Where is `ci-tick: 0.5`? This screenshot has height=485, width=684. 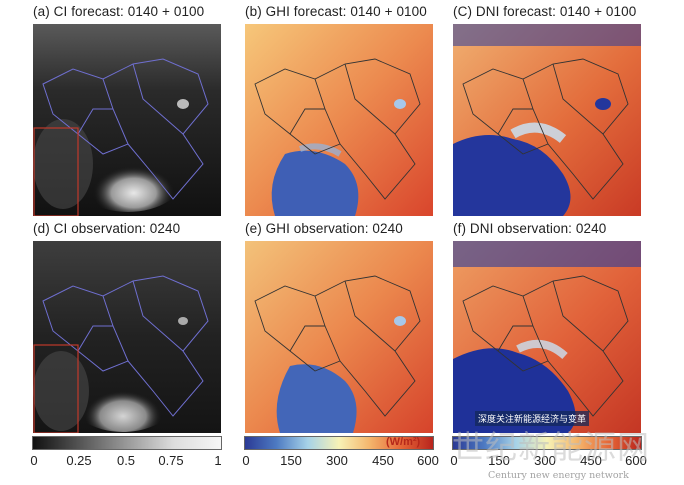 ci-tick: 0.5 is located at coordinates (126, 460).